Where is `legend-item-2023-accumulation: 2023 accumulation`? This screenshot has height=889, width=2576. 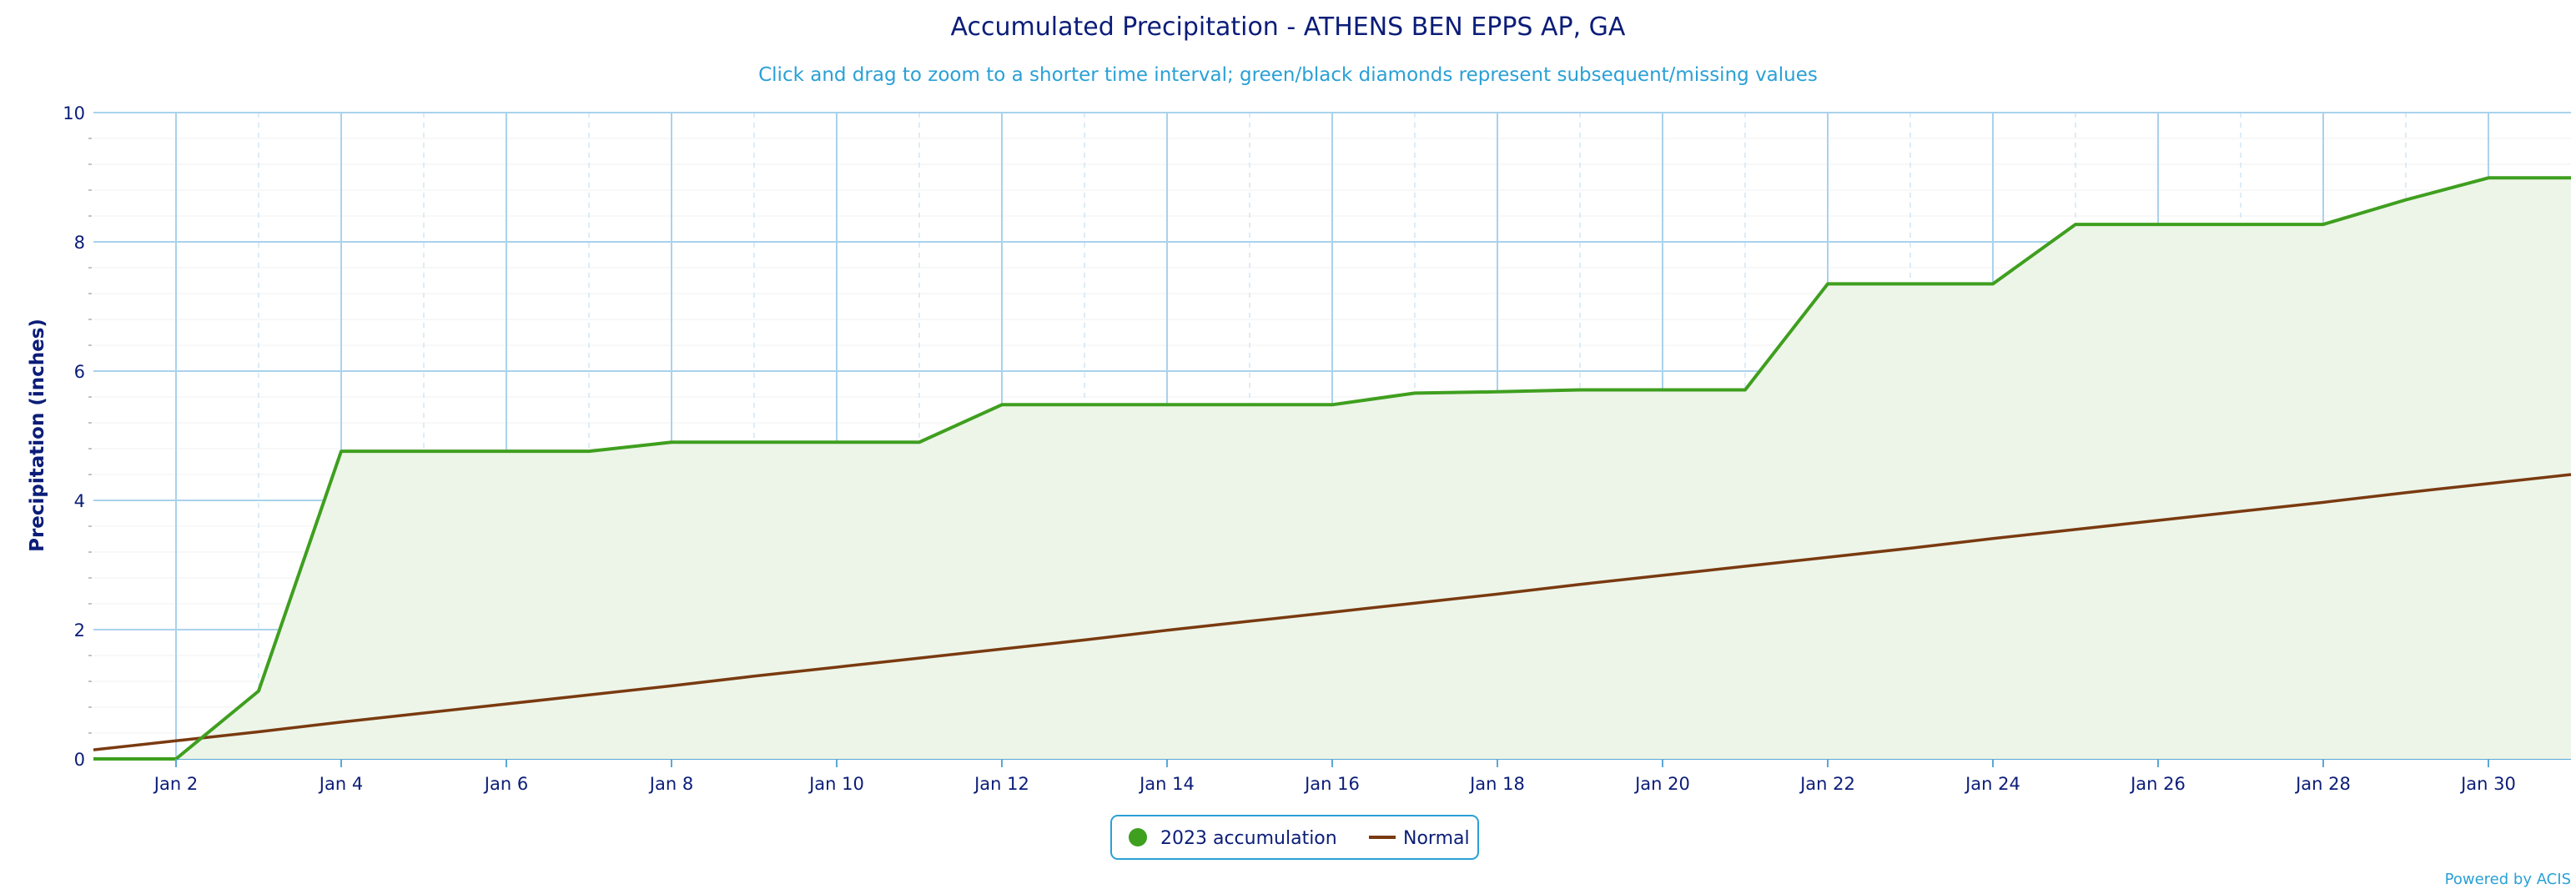
legend-item-2023-accumulation: 2023 accumulation is located at coordinates (1233, 838).